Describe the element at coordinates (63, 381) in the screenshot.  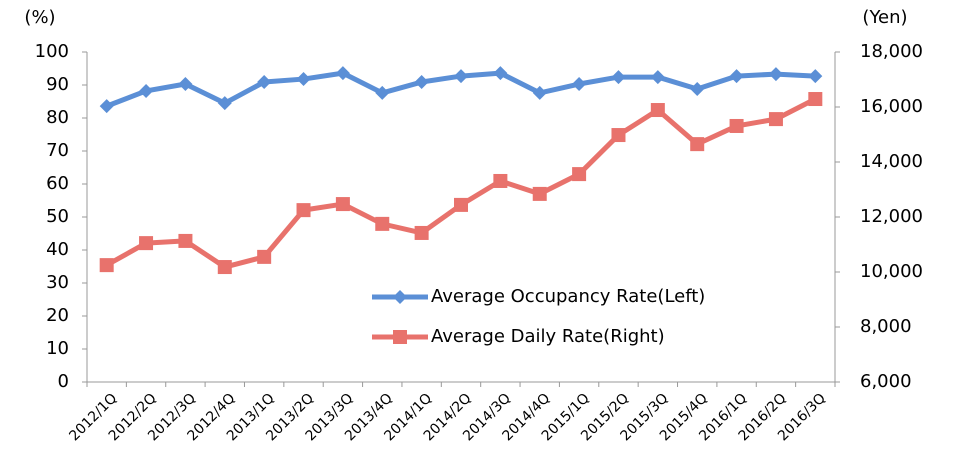
I see `y-tick-label: 0` at that location.